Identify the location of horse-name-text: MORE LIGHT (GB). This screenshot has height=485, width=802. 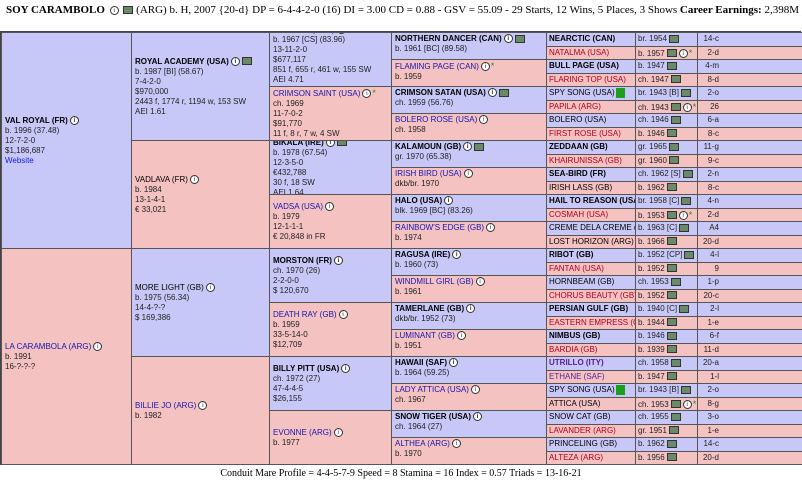
(169, 287).